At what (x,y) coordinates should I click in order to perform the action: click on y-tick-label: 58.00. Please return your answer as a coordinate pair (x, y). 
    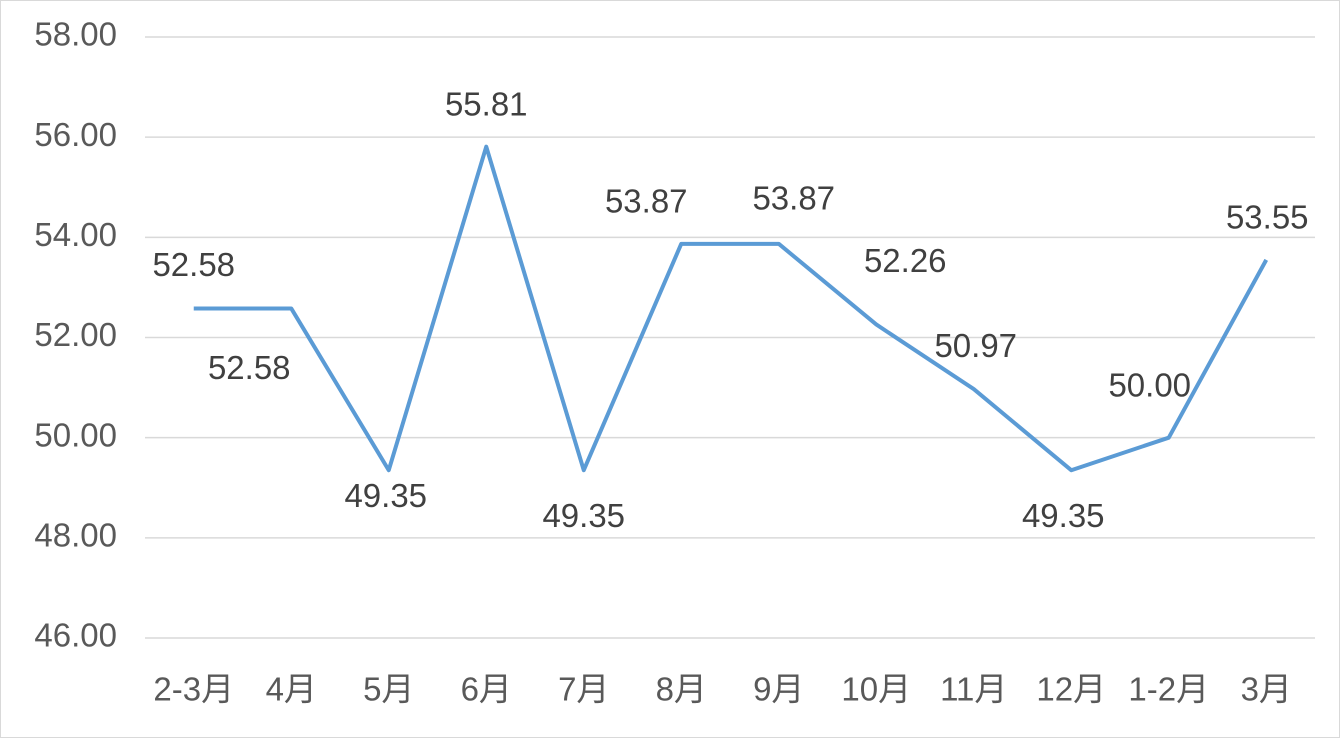
    Looking at the image, I should click on (75, 34).